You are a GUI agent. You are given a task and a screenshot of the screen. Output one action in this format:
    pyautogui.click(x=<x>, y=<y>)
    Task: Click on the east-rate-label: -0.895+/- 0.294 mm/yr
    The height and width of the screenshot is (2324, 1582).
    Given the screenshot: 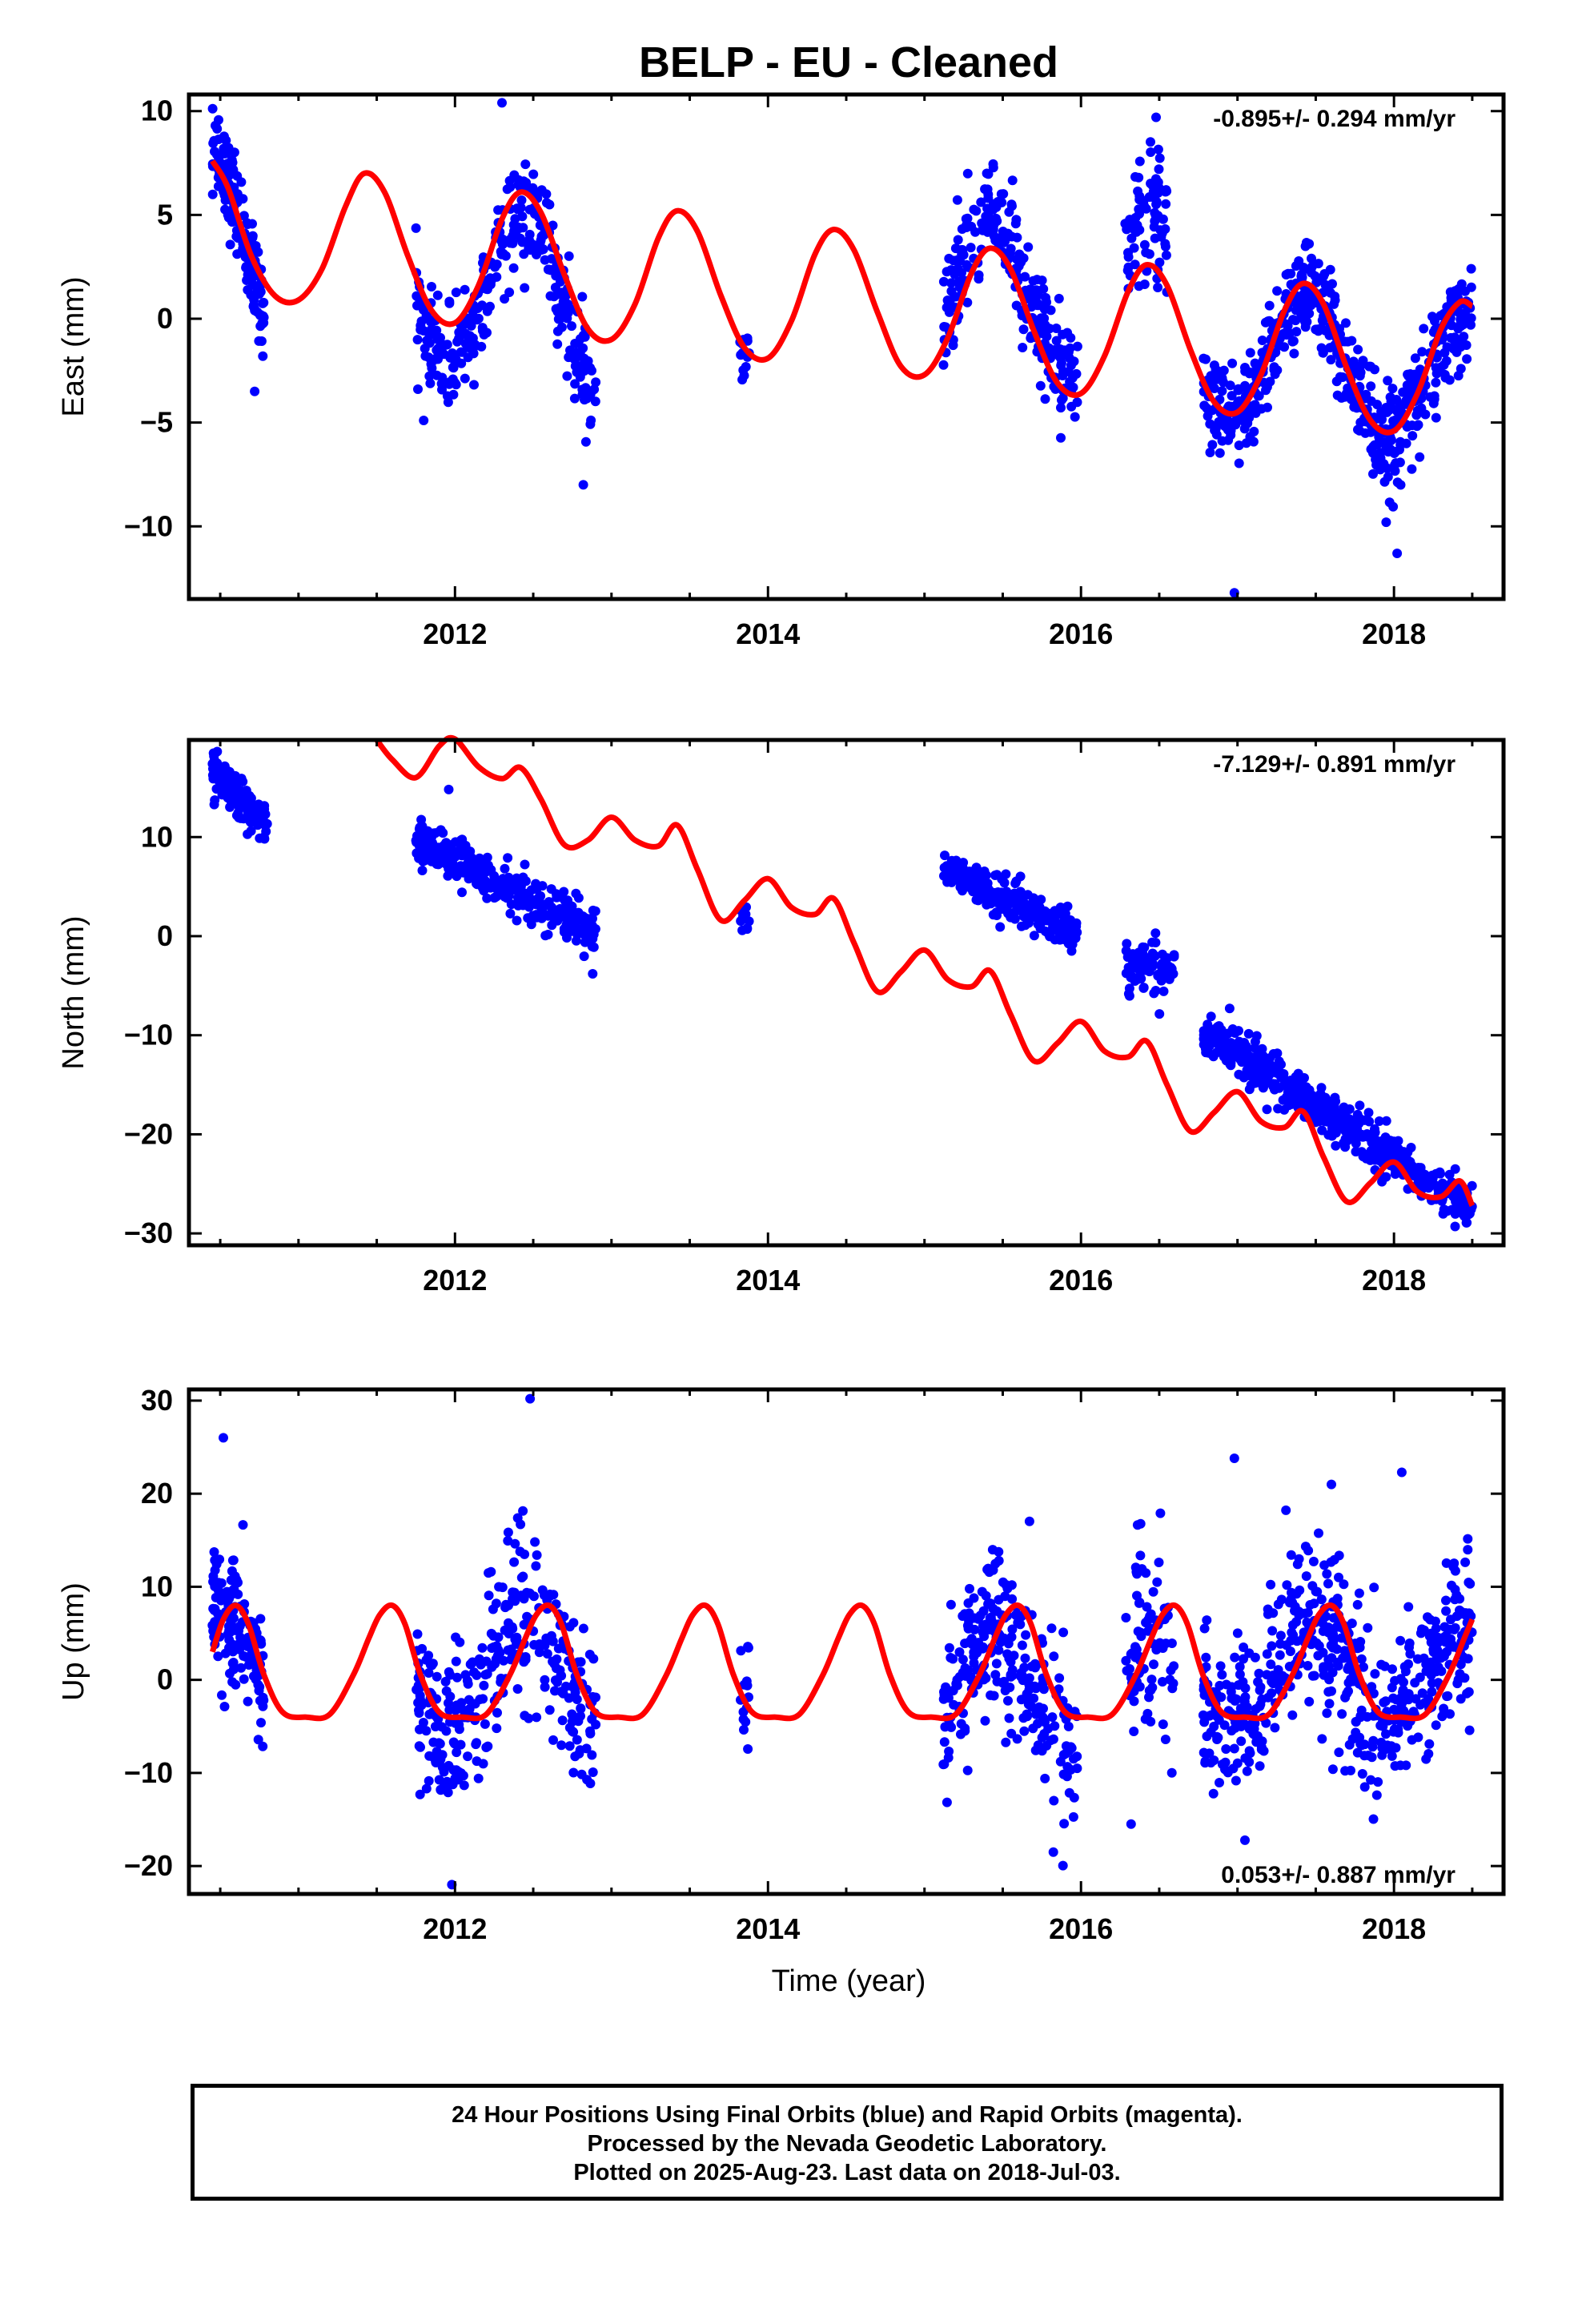 What is the action you would take?
    pyautogui.click(x=1334, y=119)
    